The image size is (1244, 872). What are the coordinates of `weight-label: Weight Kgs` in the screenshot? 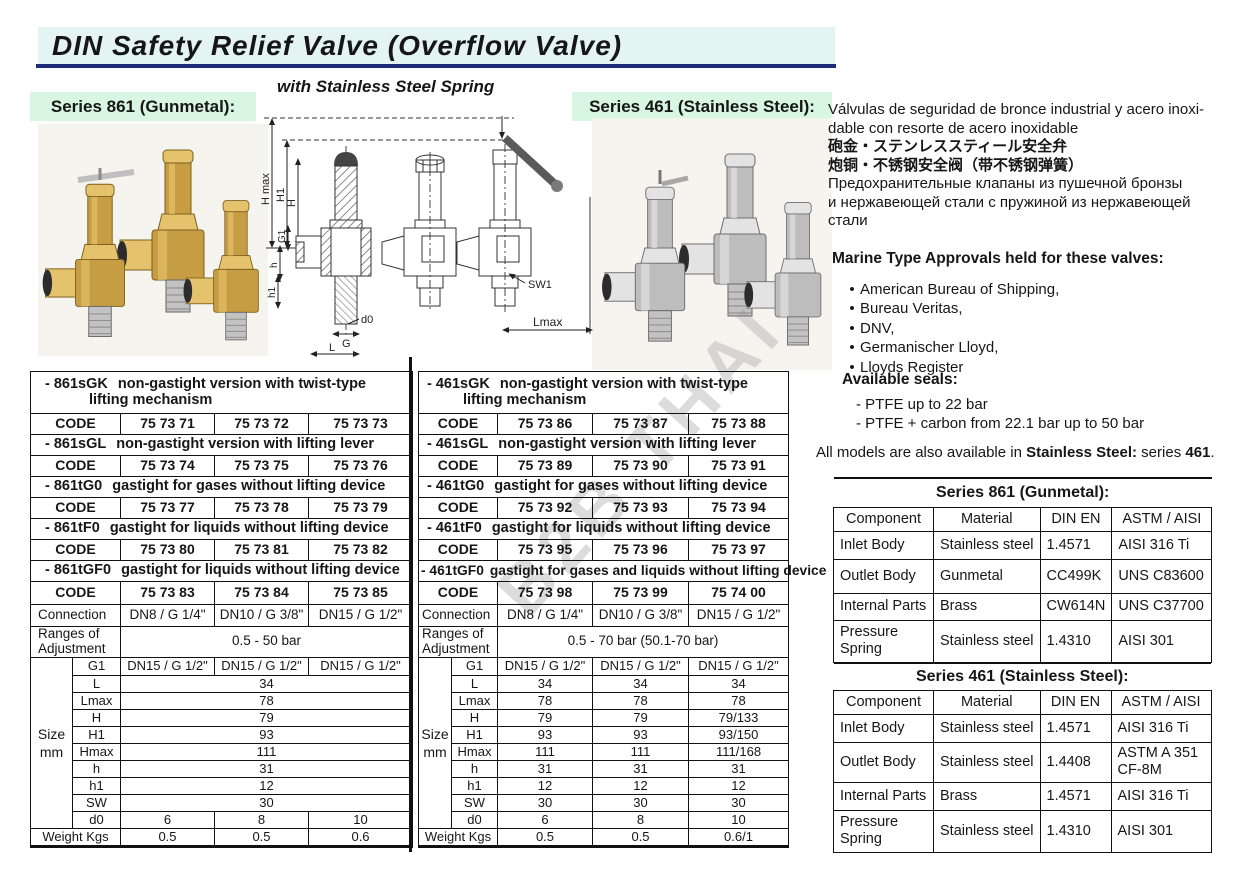 It's located at (75, 837).